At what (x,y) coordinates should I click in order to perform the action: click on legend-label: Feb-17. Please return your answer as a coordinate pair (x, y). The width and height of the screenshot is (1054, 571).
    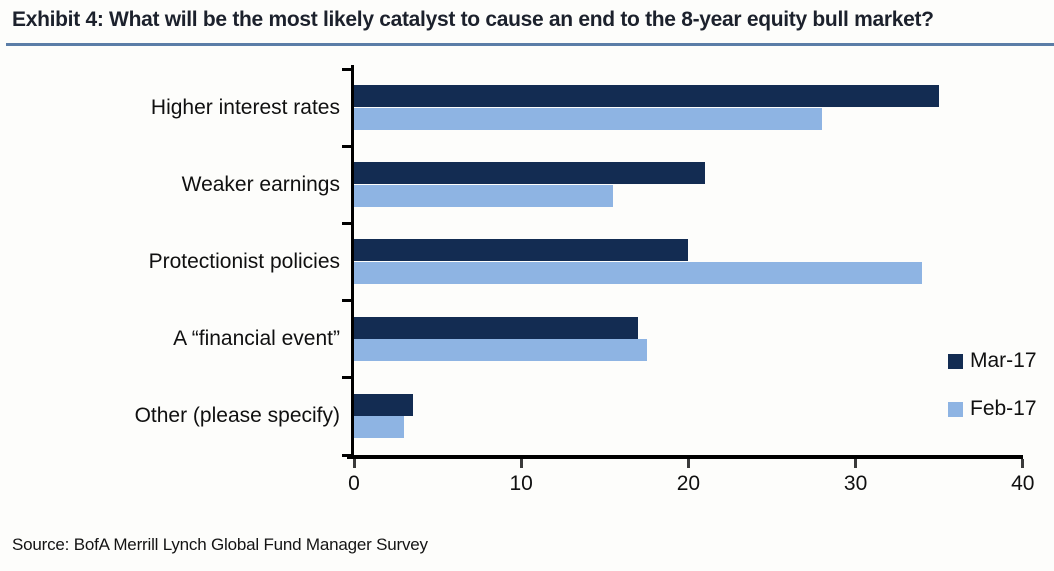
    Looking at the image, I should click on (1003, 408).